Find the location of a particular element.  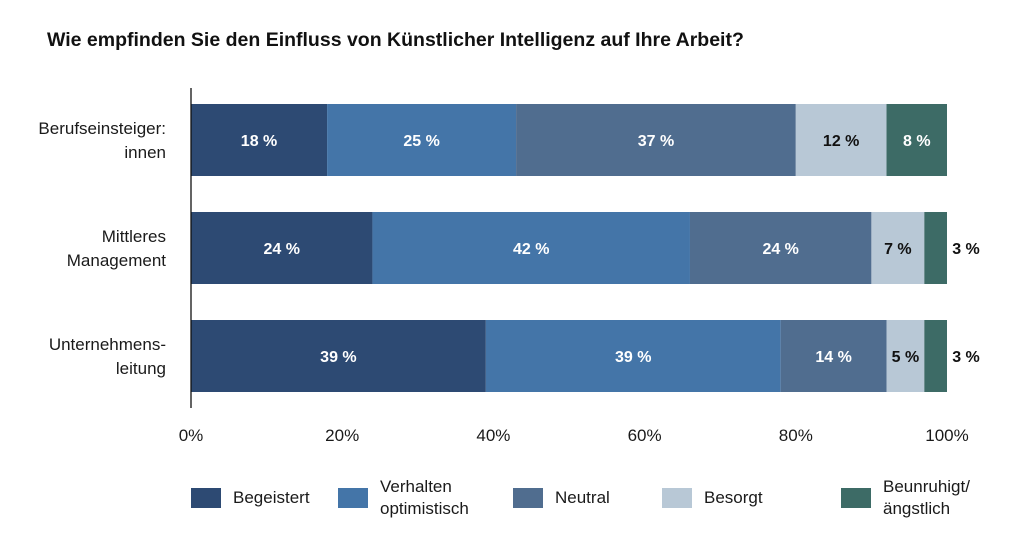

legend-item: Neutral is located at coordinates (561, 498).